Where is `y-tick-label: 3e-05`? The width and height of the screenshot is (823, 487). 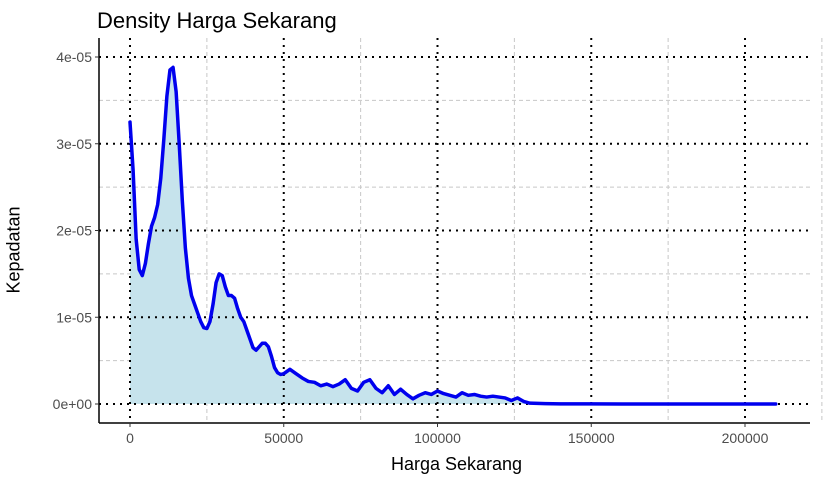 y-tick-label: 3e-05 is located at coordinates (74, 144).